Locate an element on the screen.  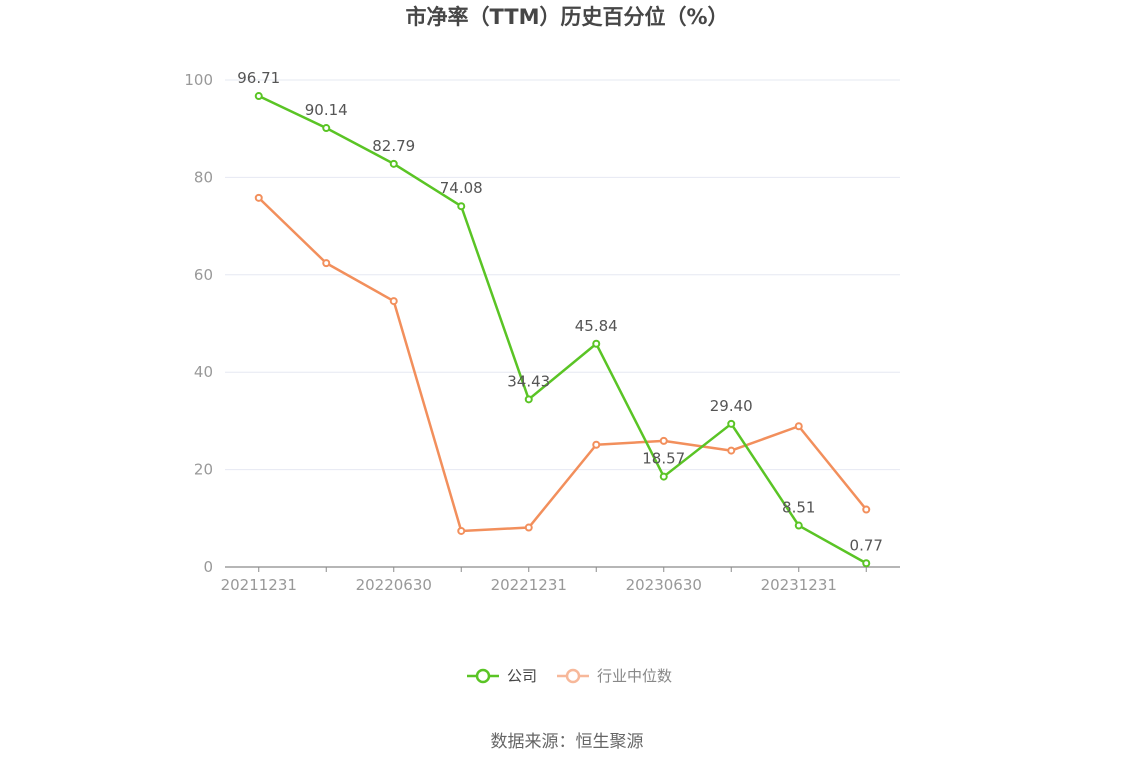
y-tick-label: 80 is located at coordinates (203, 177).